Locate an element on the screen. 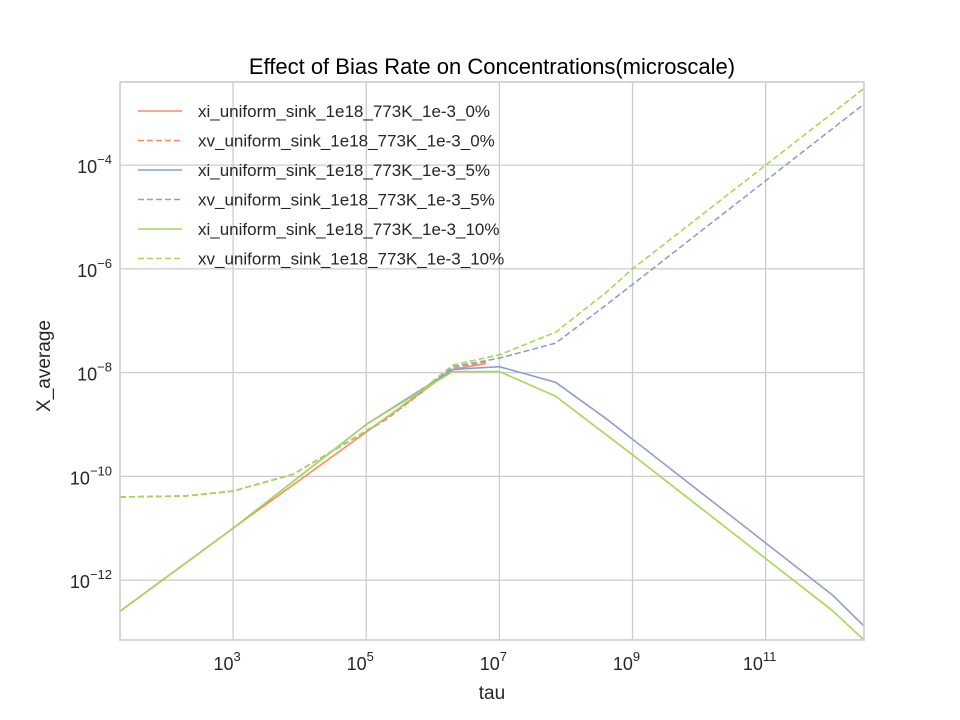 This screenshot has width=960, height=720. y-tick-label: 10⁻¹⁰ is located at coordinates (91, 475).